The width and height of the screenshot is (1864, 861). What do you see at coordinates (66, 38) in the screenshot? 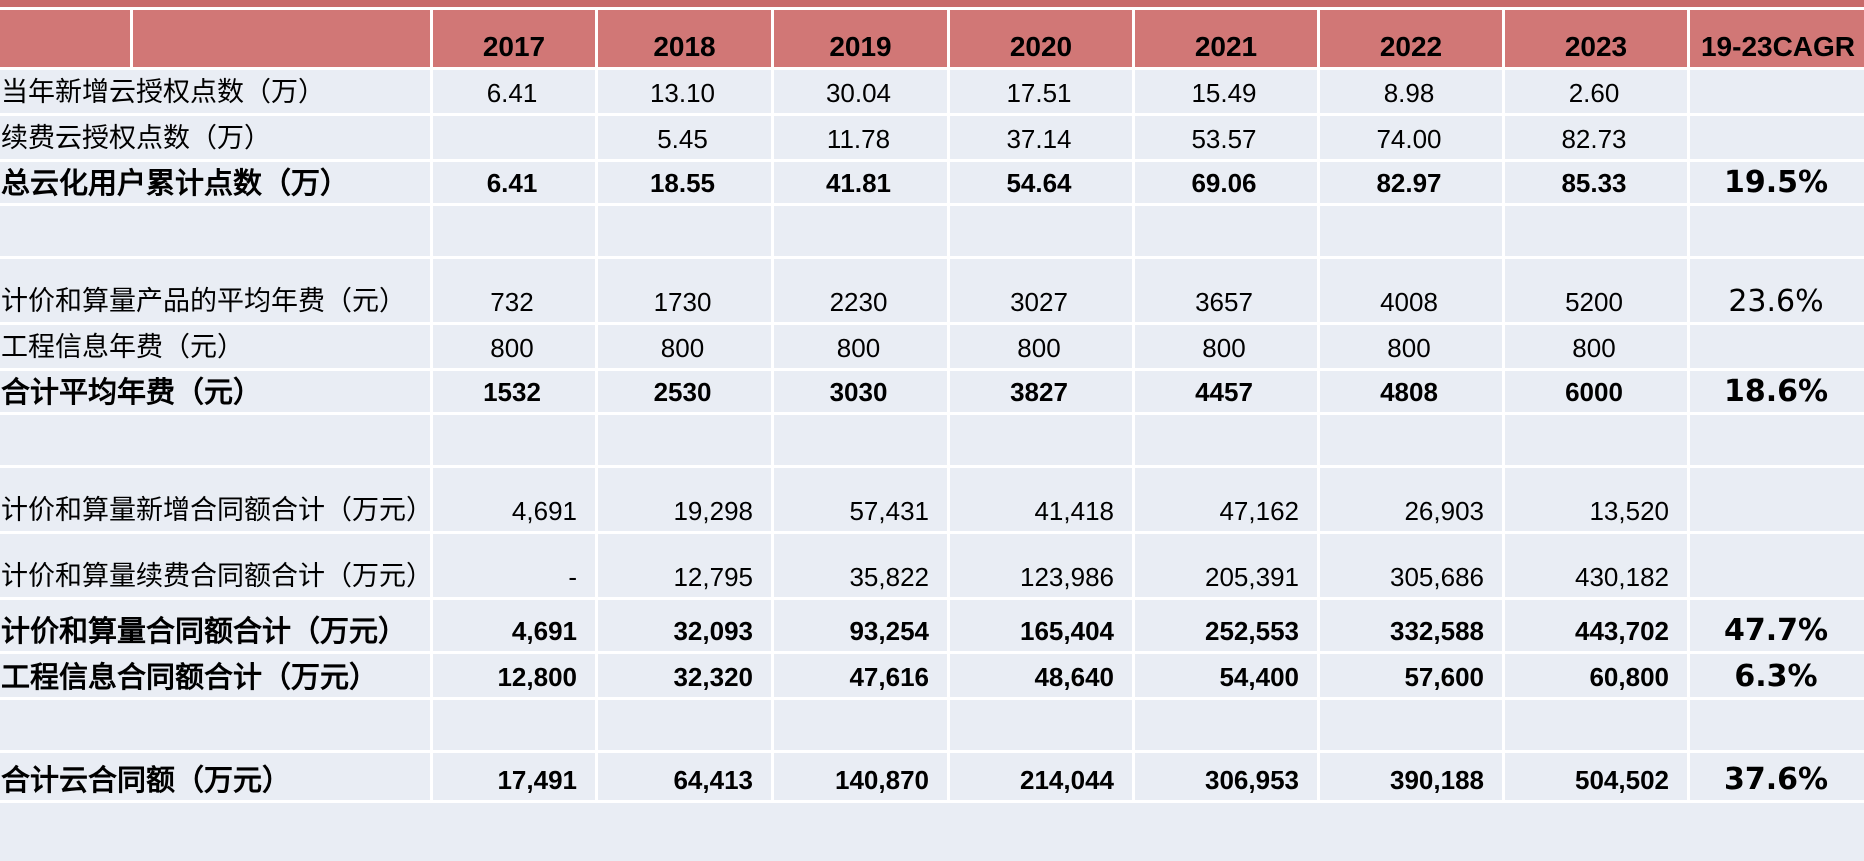
I see `header-label-left` at bounding box center [66, 38].